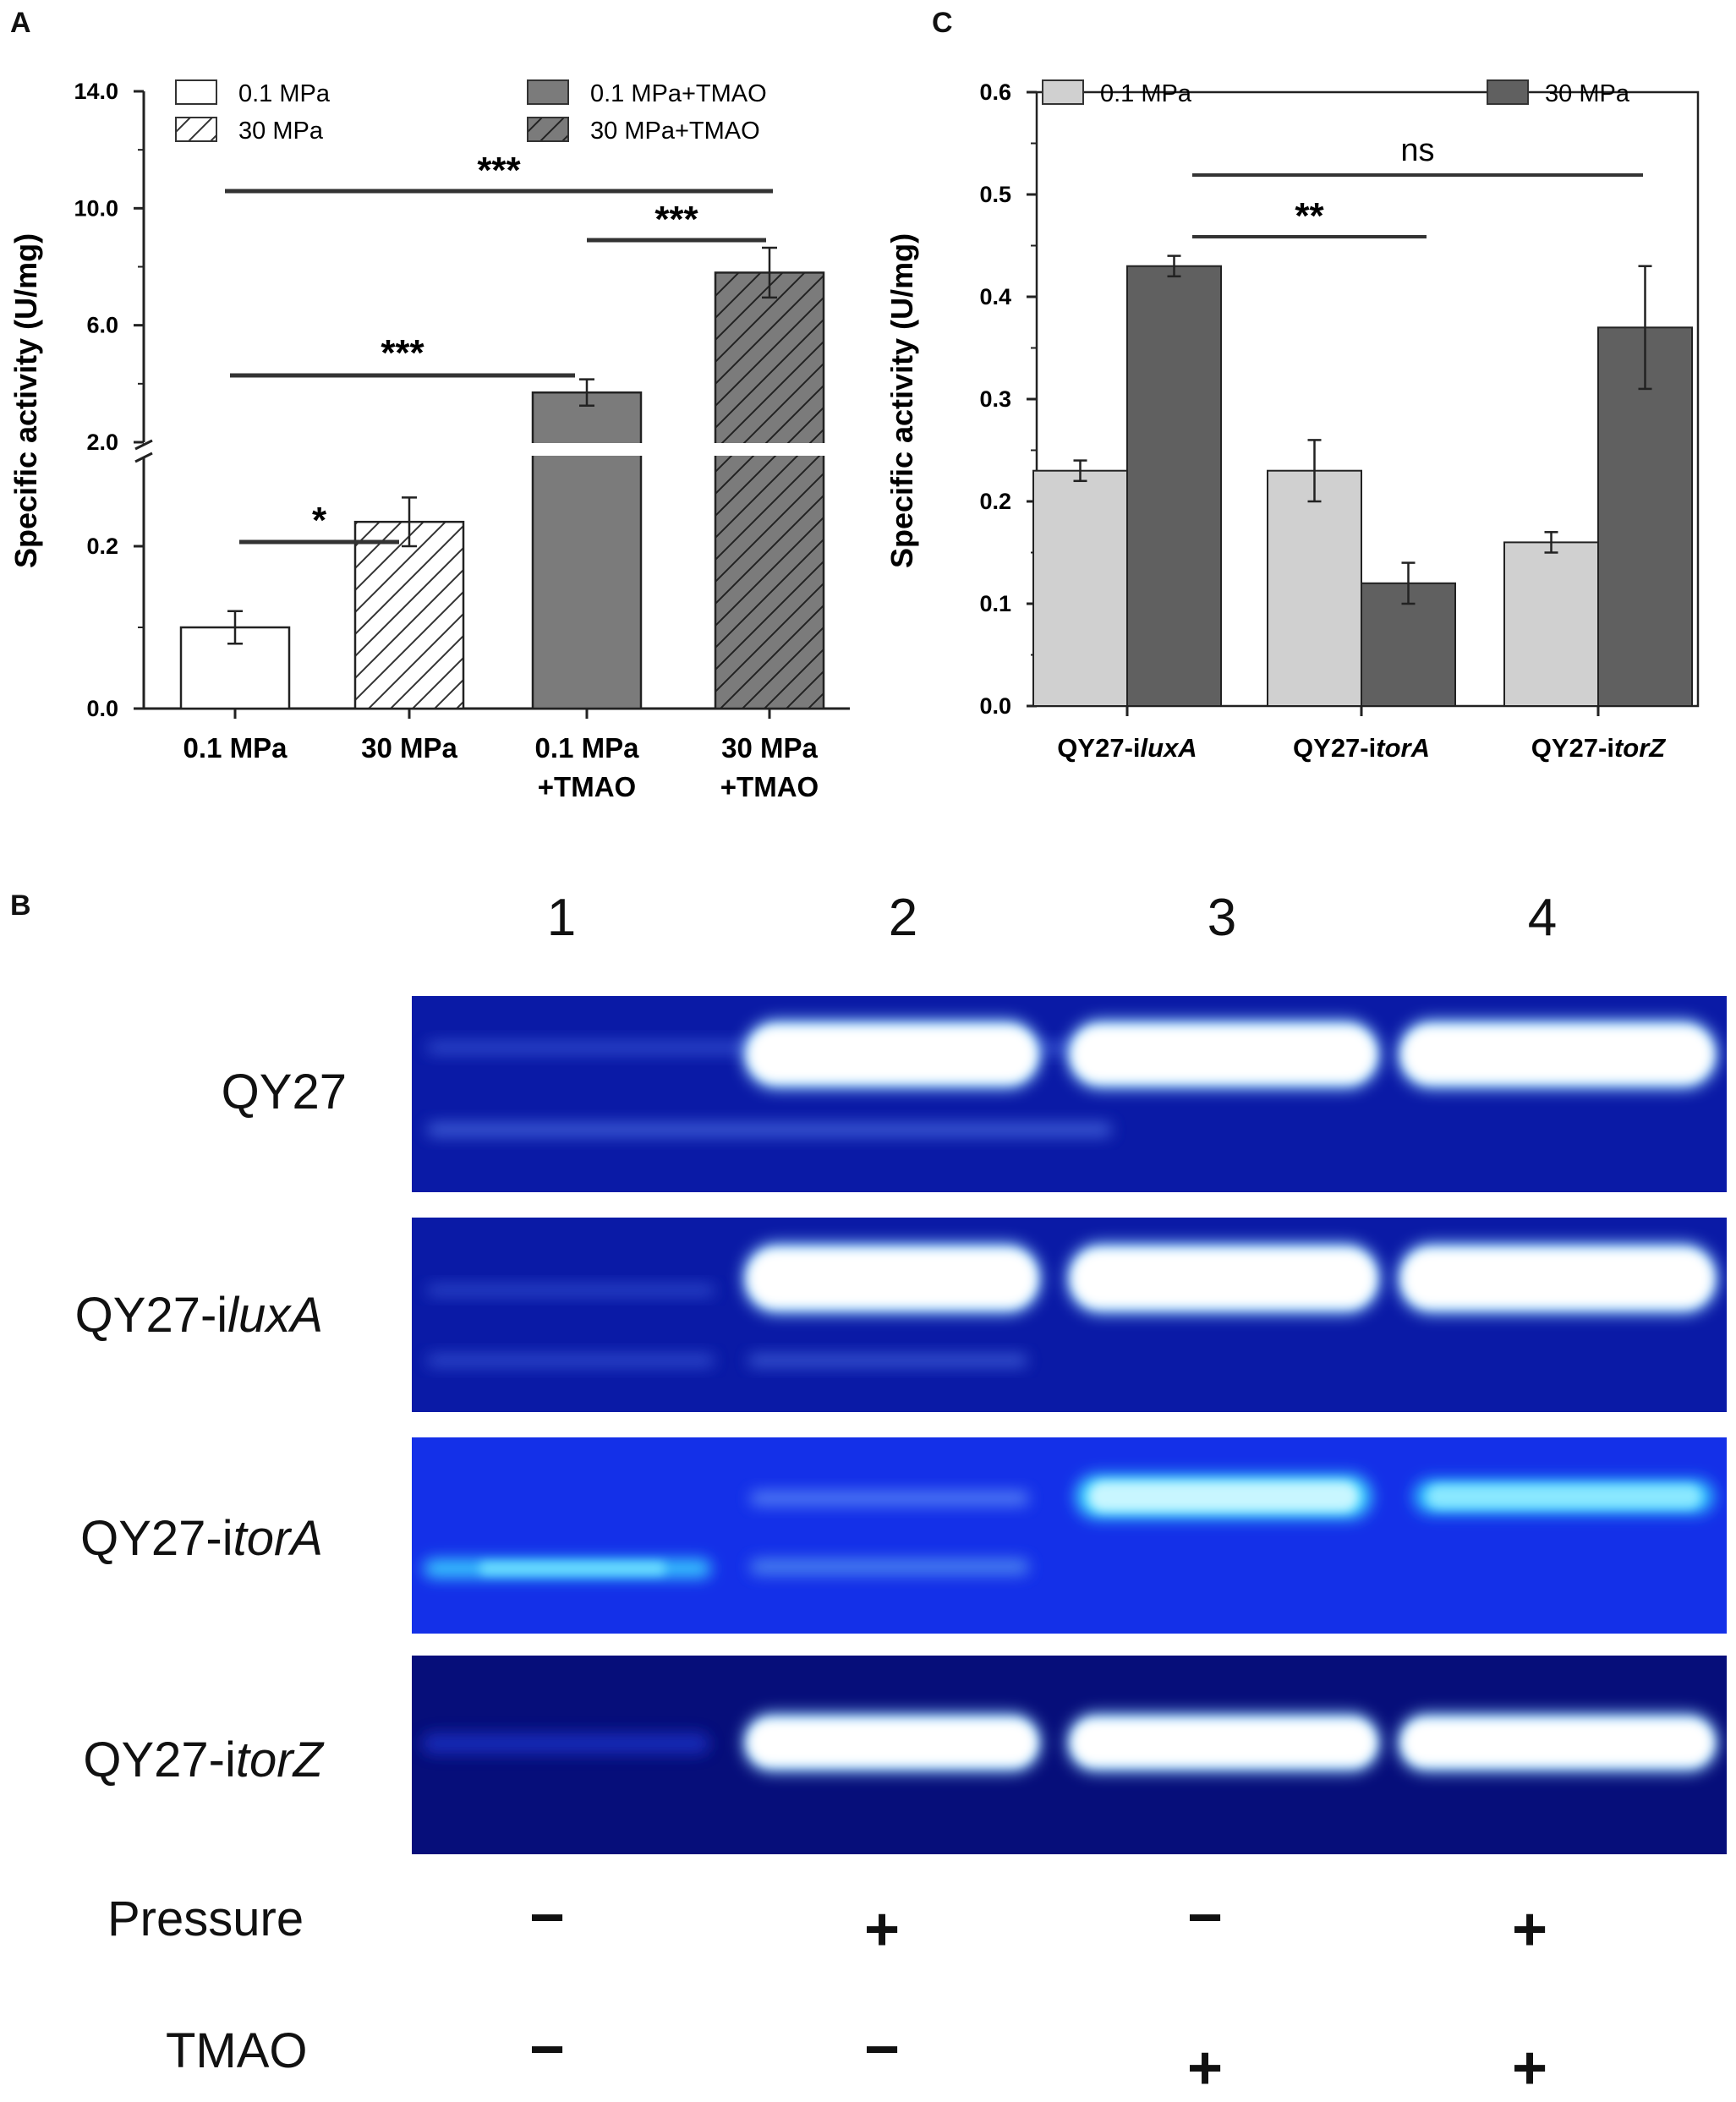  What do you see at coordinates (1205, 1917) in the screenshot?
I see `pressure-sign-lane-3: −` at bounding box center [1205, 1917].